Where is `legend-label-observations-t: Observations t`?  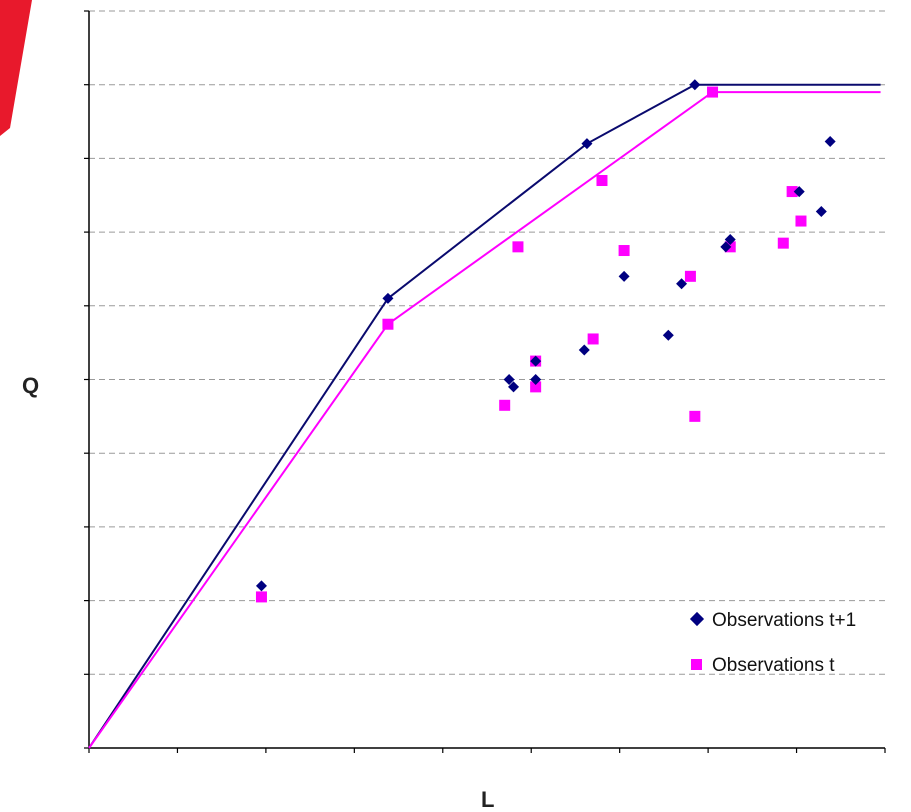
legend-label-observations-t: Observations t is located at coordinates (773, 665).